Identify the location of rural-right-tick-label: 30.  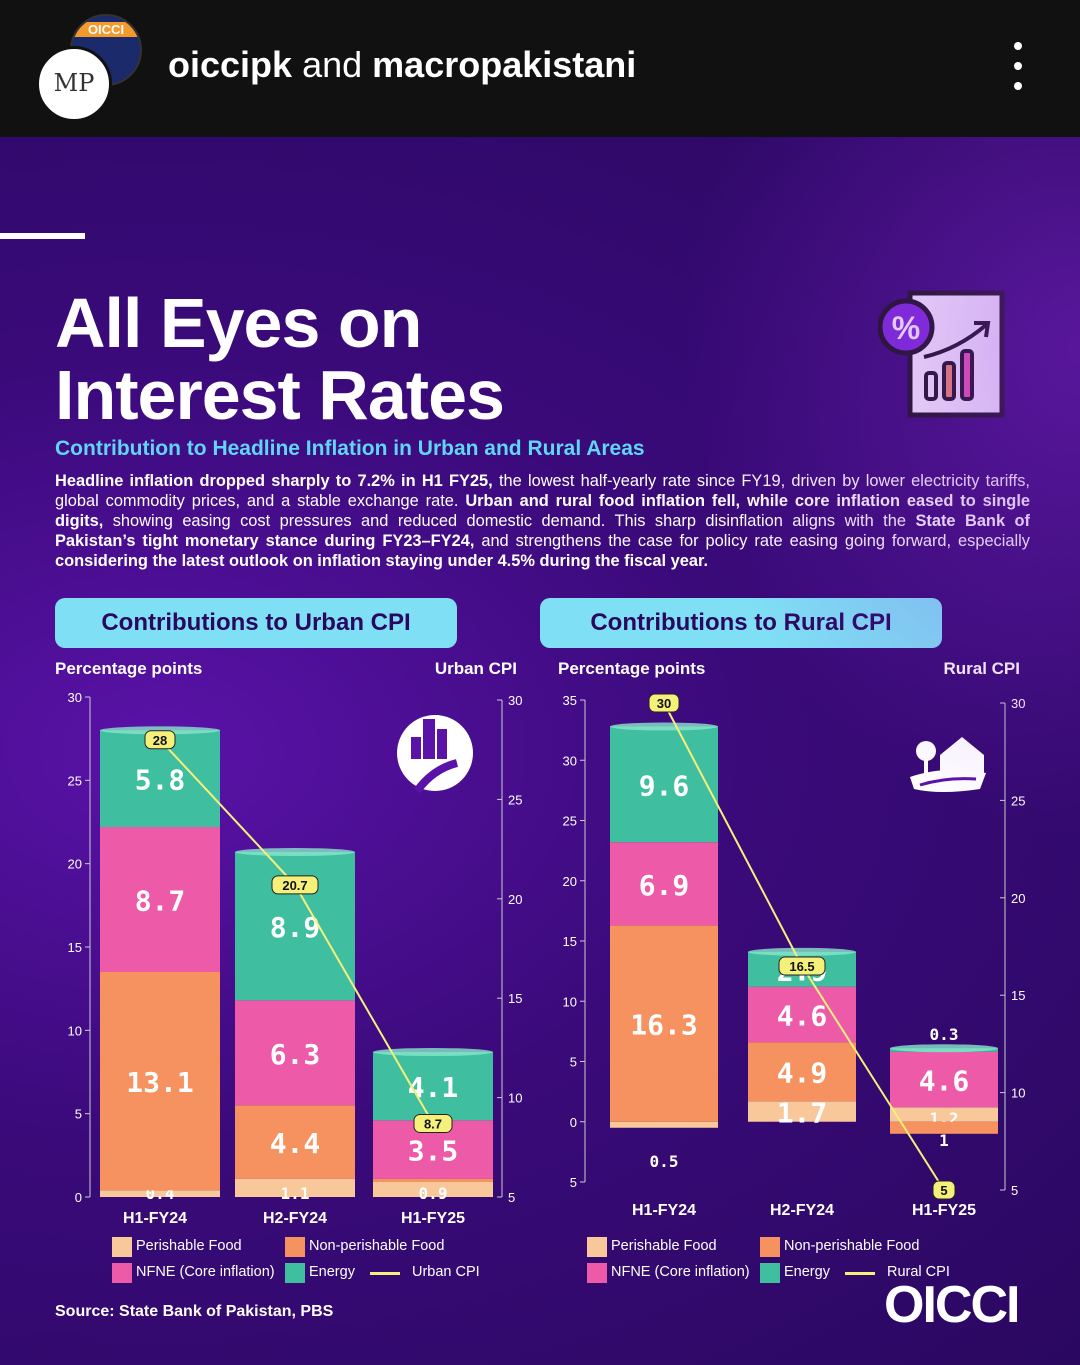
(1018, 703).